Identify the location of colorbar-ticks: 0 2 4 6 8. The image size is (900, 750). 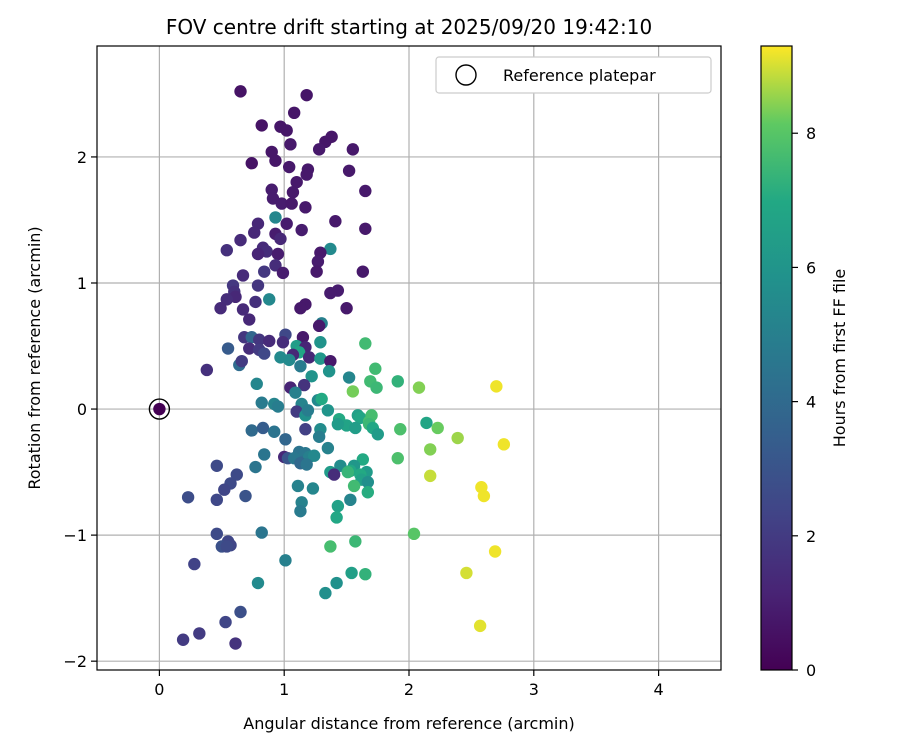
(804, 402).